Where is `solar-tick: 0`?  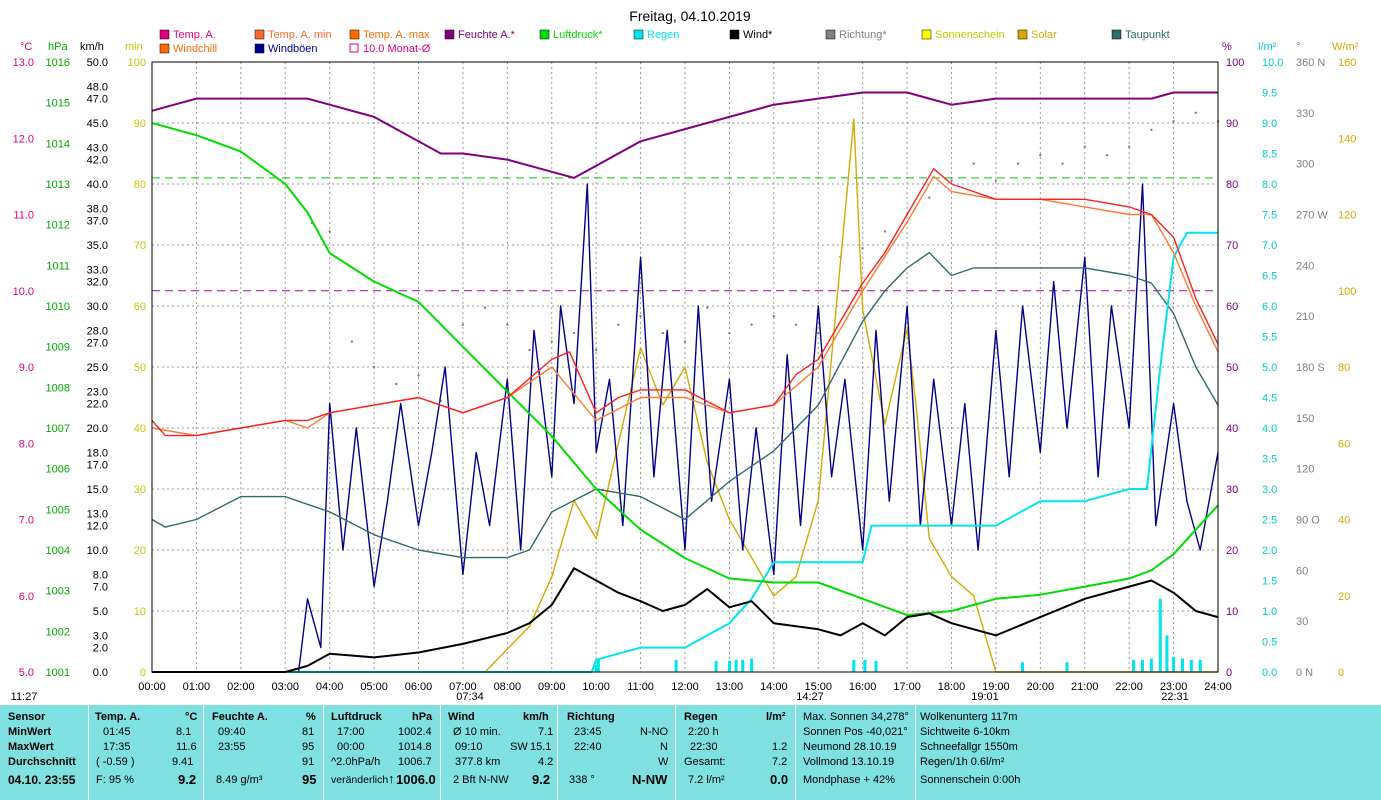 solar-tick: 0 is located at coordinates (1341, 673).